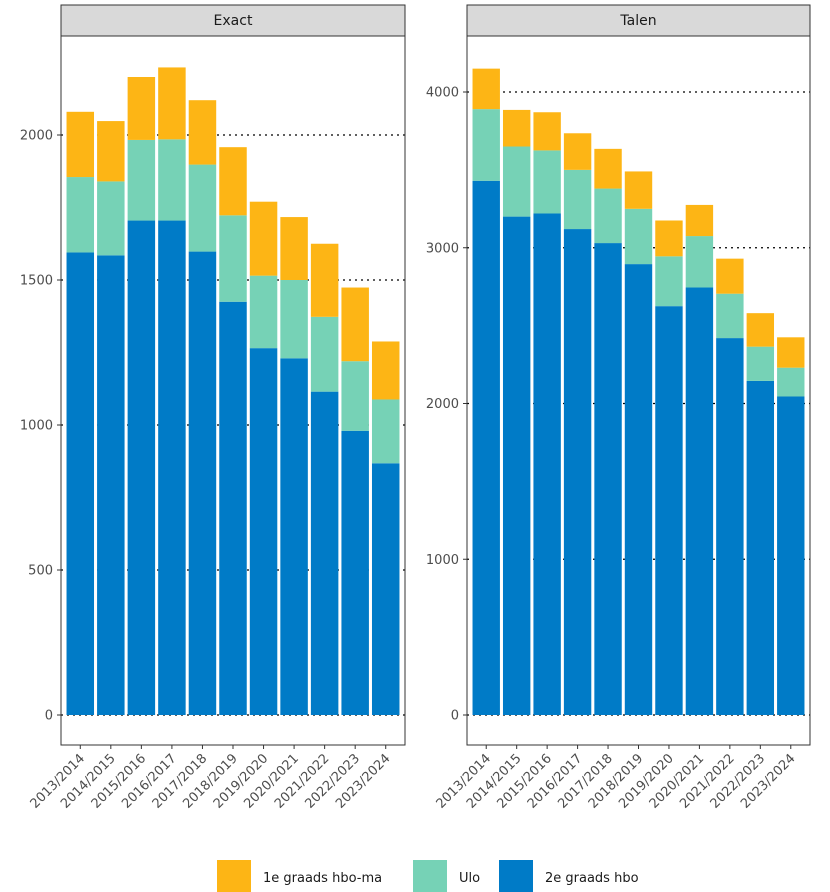 This screenshot has width=830, height=892. Describe the element at coordinates (516, 876) in the screenshot. I see `legend-key-2e-graads-hbo` at that location.